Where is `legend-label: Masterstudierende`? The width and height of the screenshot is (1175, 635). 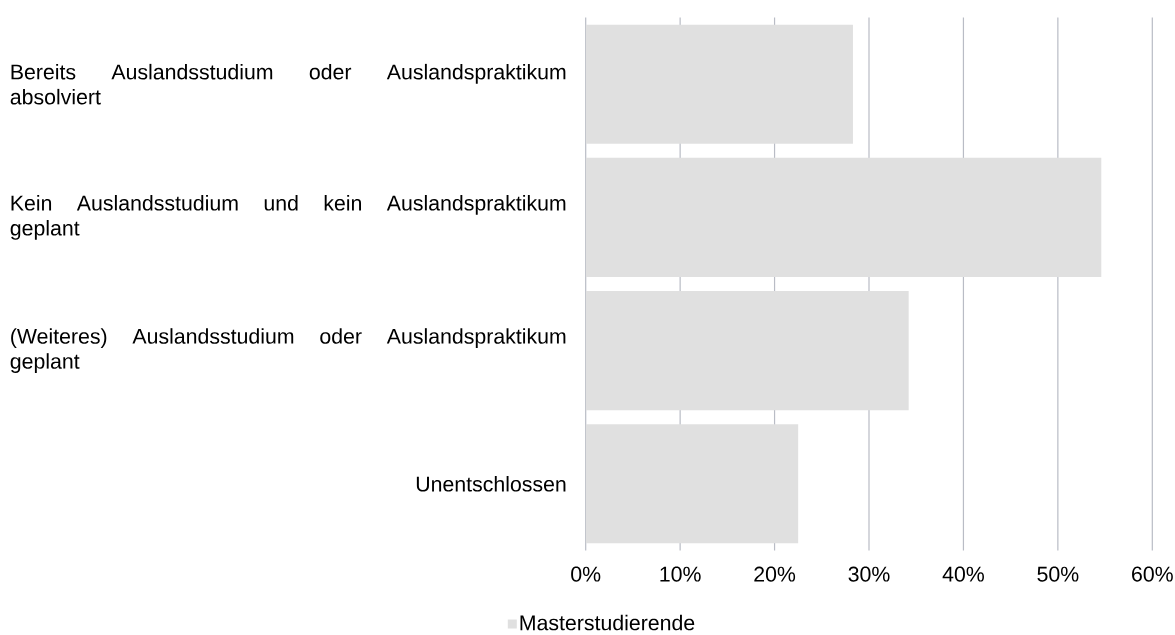
legend-label: Masterstudierende is located at coordinates (607, 622).